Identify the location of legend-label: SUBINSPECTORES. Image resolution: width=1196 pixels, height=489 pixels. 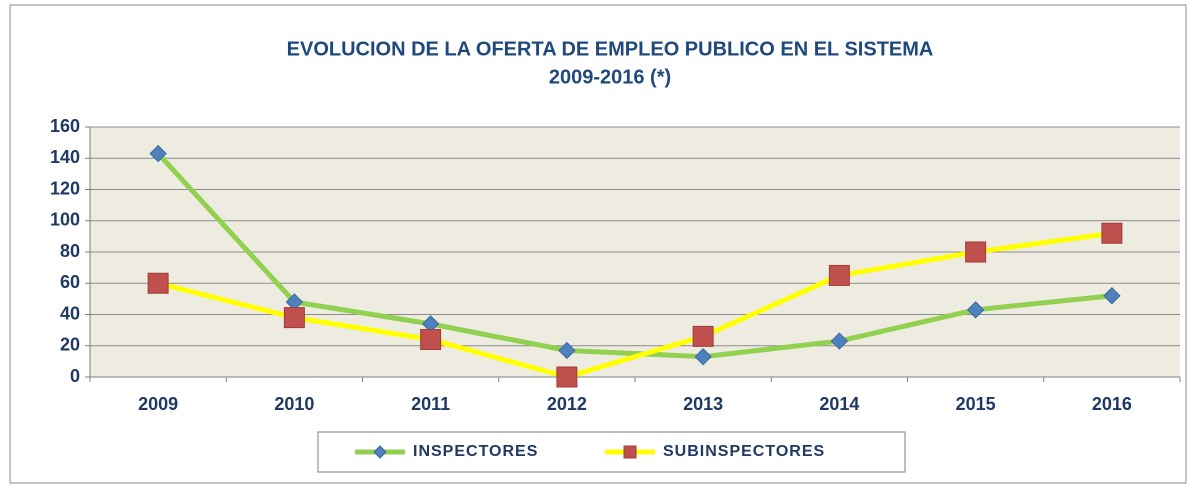
(744, 451).